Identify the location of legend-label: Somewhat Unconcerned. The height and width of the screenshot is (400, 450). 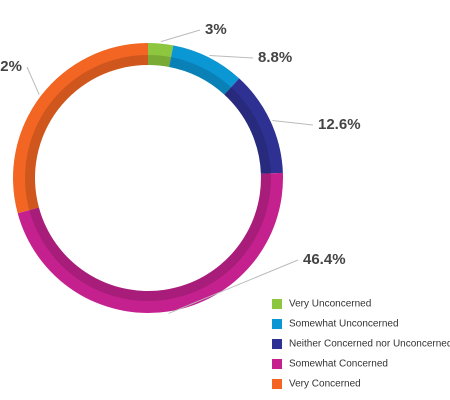
(344, 324).